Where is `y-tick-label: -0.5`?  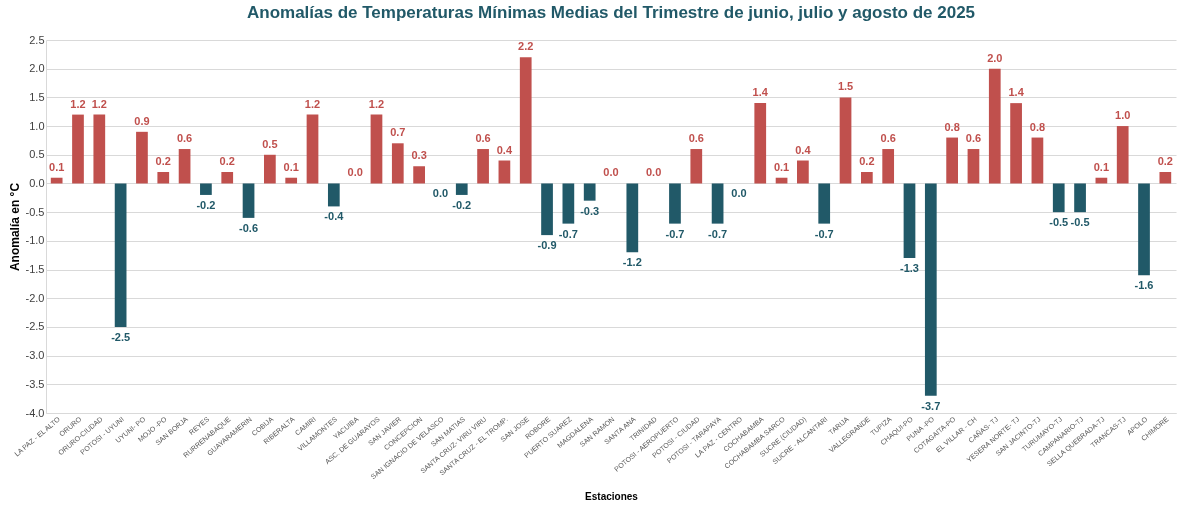 y-tick-label: -0.5 is located at coordinates (35, 211).